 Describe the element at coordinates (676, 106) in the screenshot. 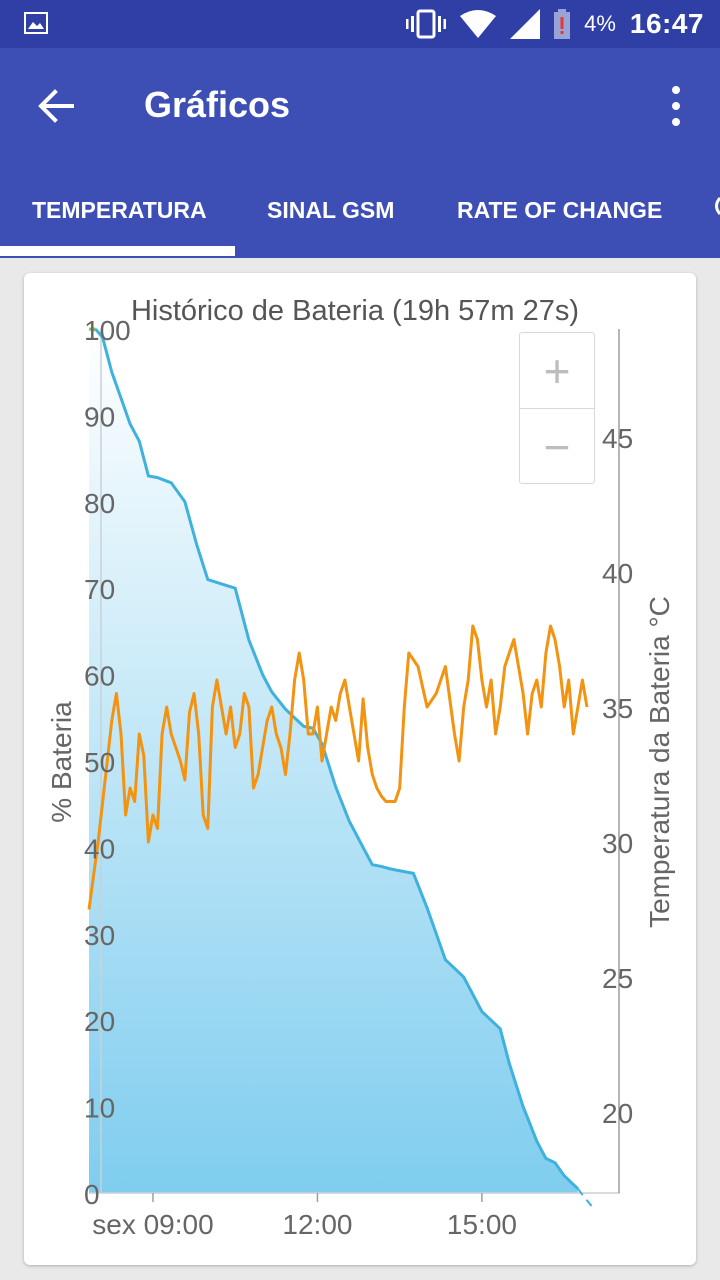

I see `more-vert-icon` at that location.